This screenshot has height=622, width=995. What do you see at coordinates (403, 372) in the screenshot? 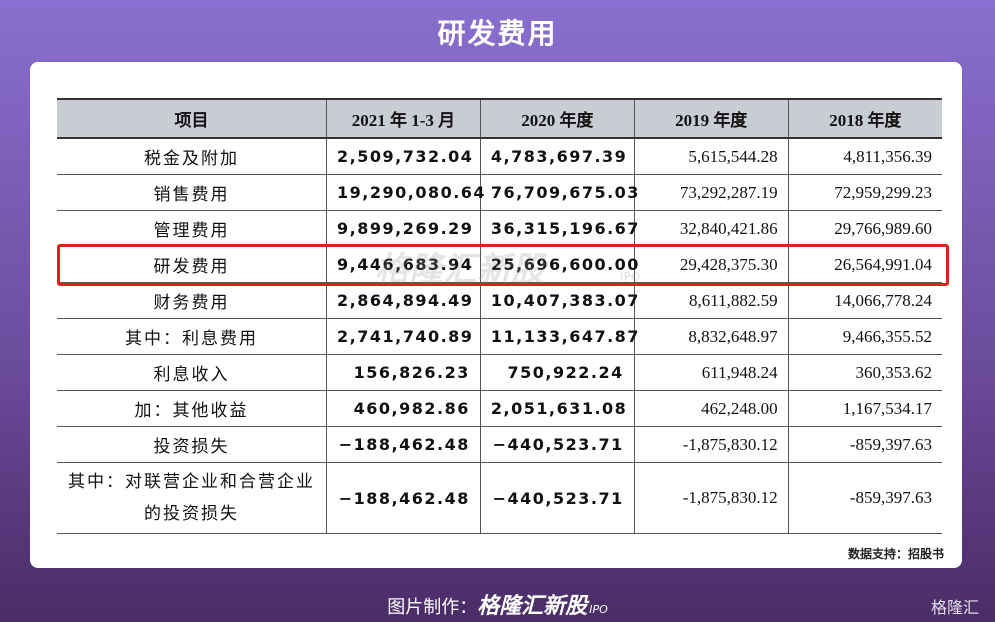
I see `table-cell: 156,826.23` at bounding box center [403, 372].